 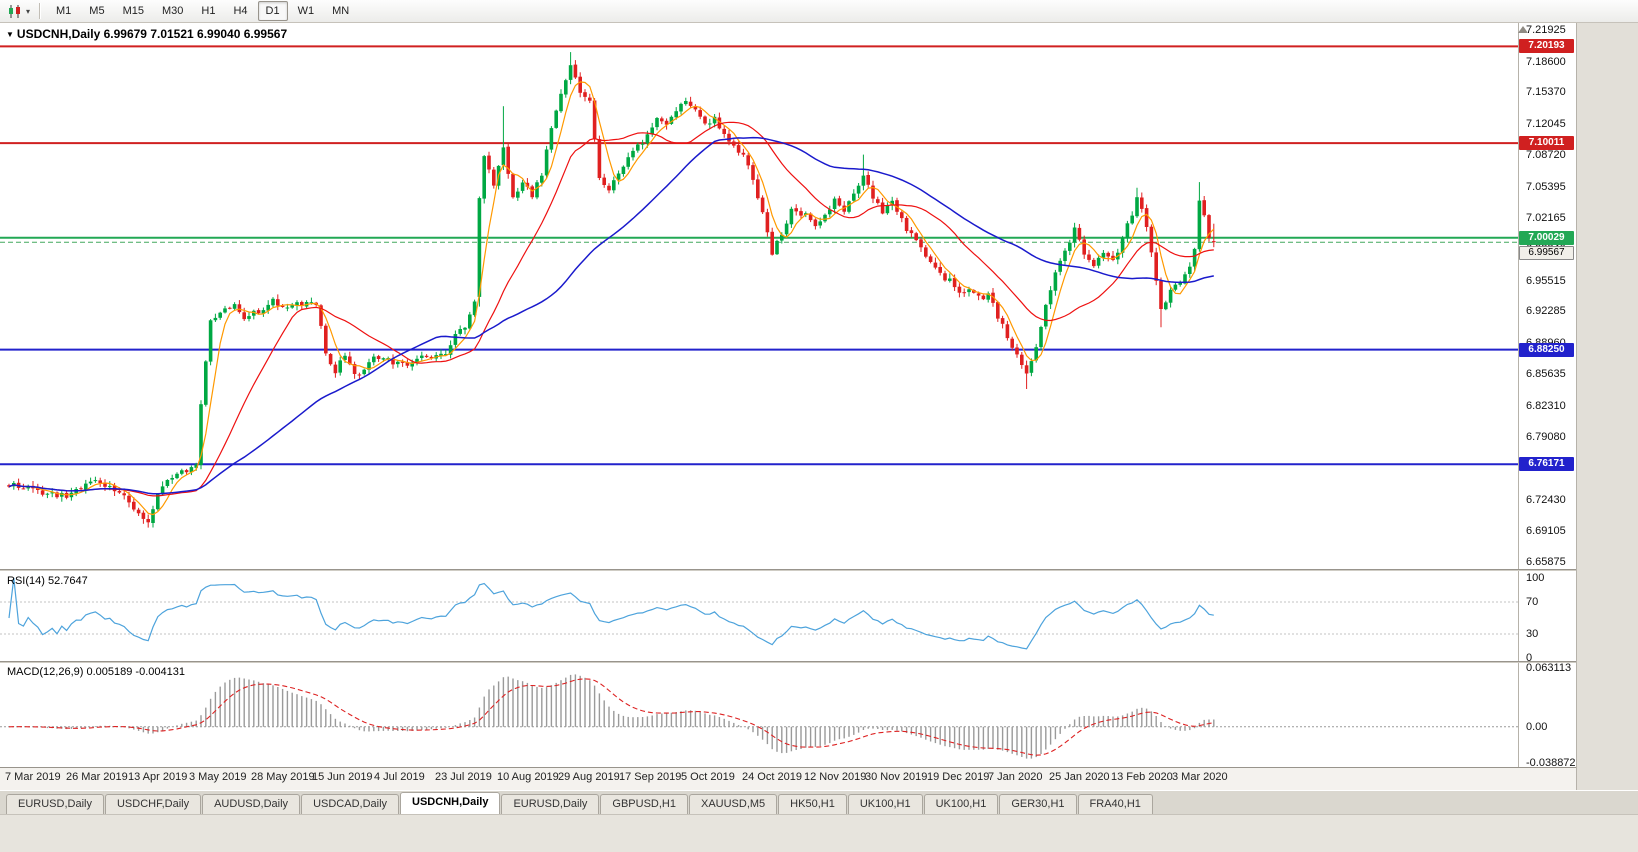 I want to click on level-badge-6.88250: 6.88250, so click(x=1546, y=350).